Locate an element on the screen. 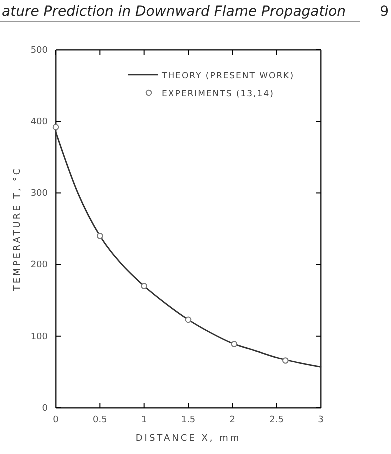 This screenshot has width=391, height=454. y-tick-label: 500 is located at coordinates (39, 51).